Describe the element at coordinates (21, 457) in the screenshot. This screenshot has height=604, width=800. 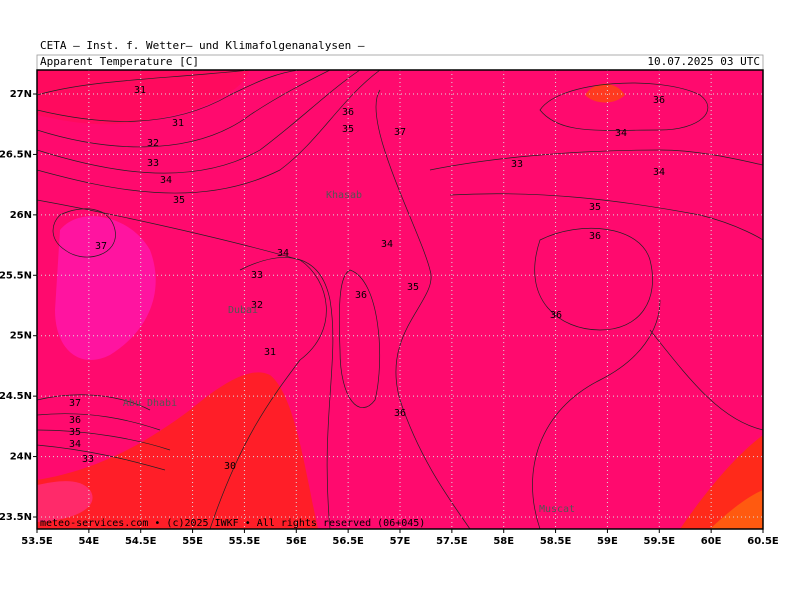
I see `y-tick-label: 24N` at that location.